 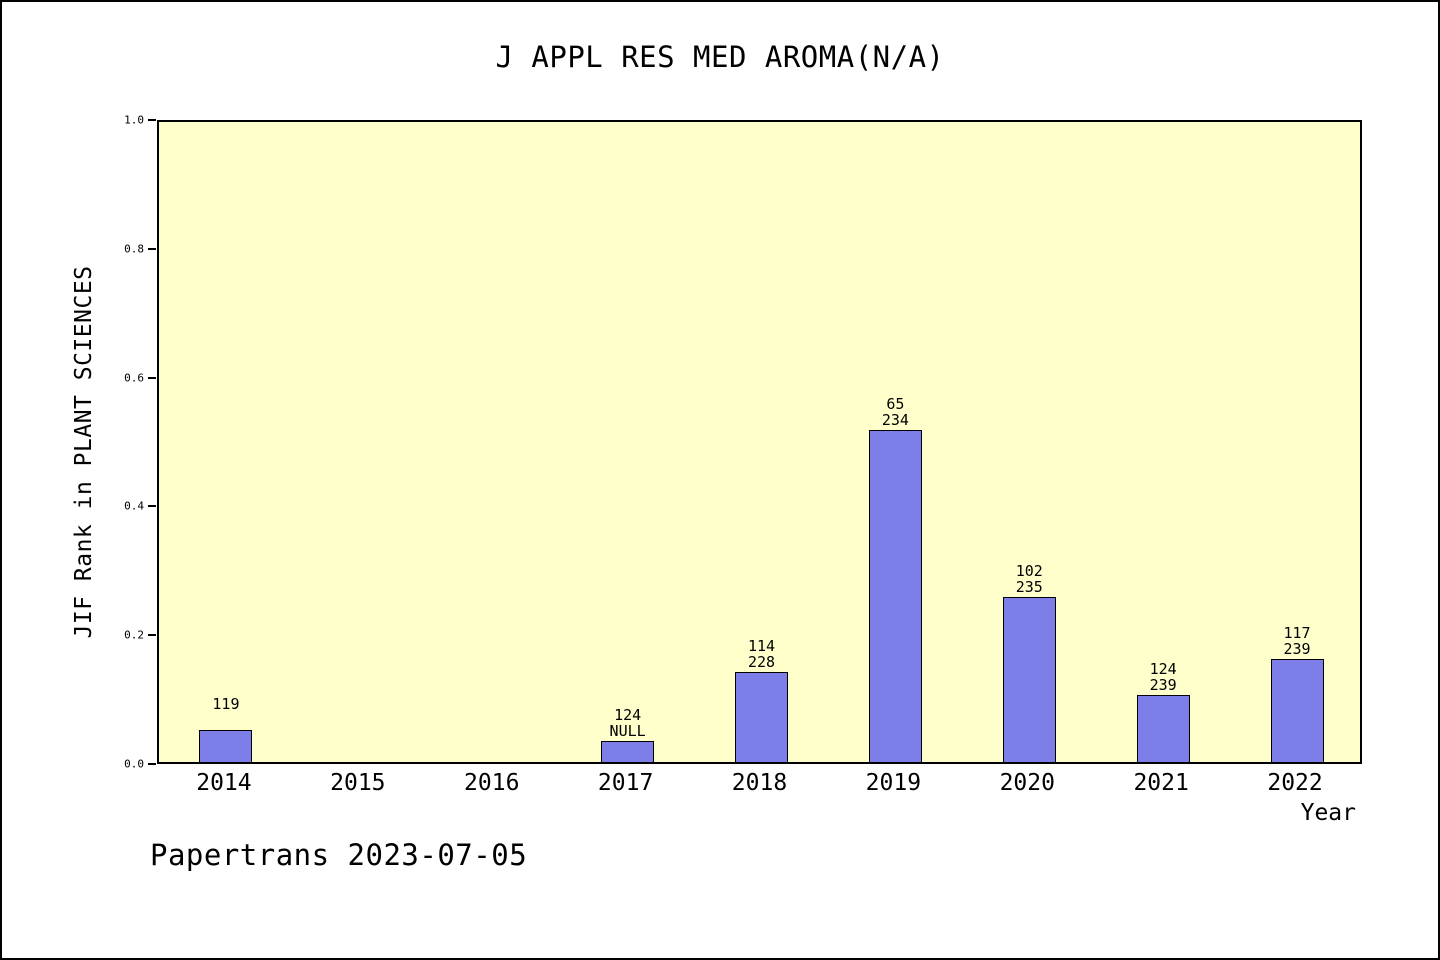 I want to click on bar-2020, so click(x=1029, y=679).